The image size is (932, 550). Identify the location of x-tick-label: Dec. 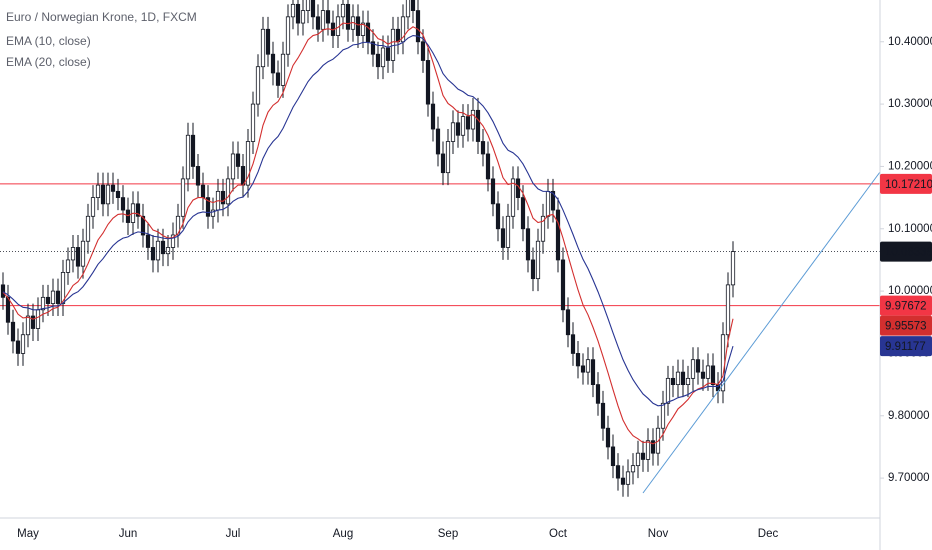
(768, 534).